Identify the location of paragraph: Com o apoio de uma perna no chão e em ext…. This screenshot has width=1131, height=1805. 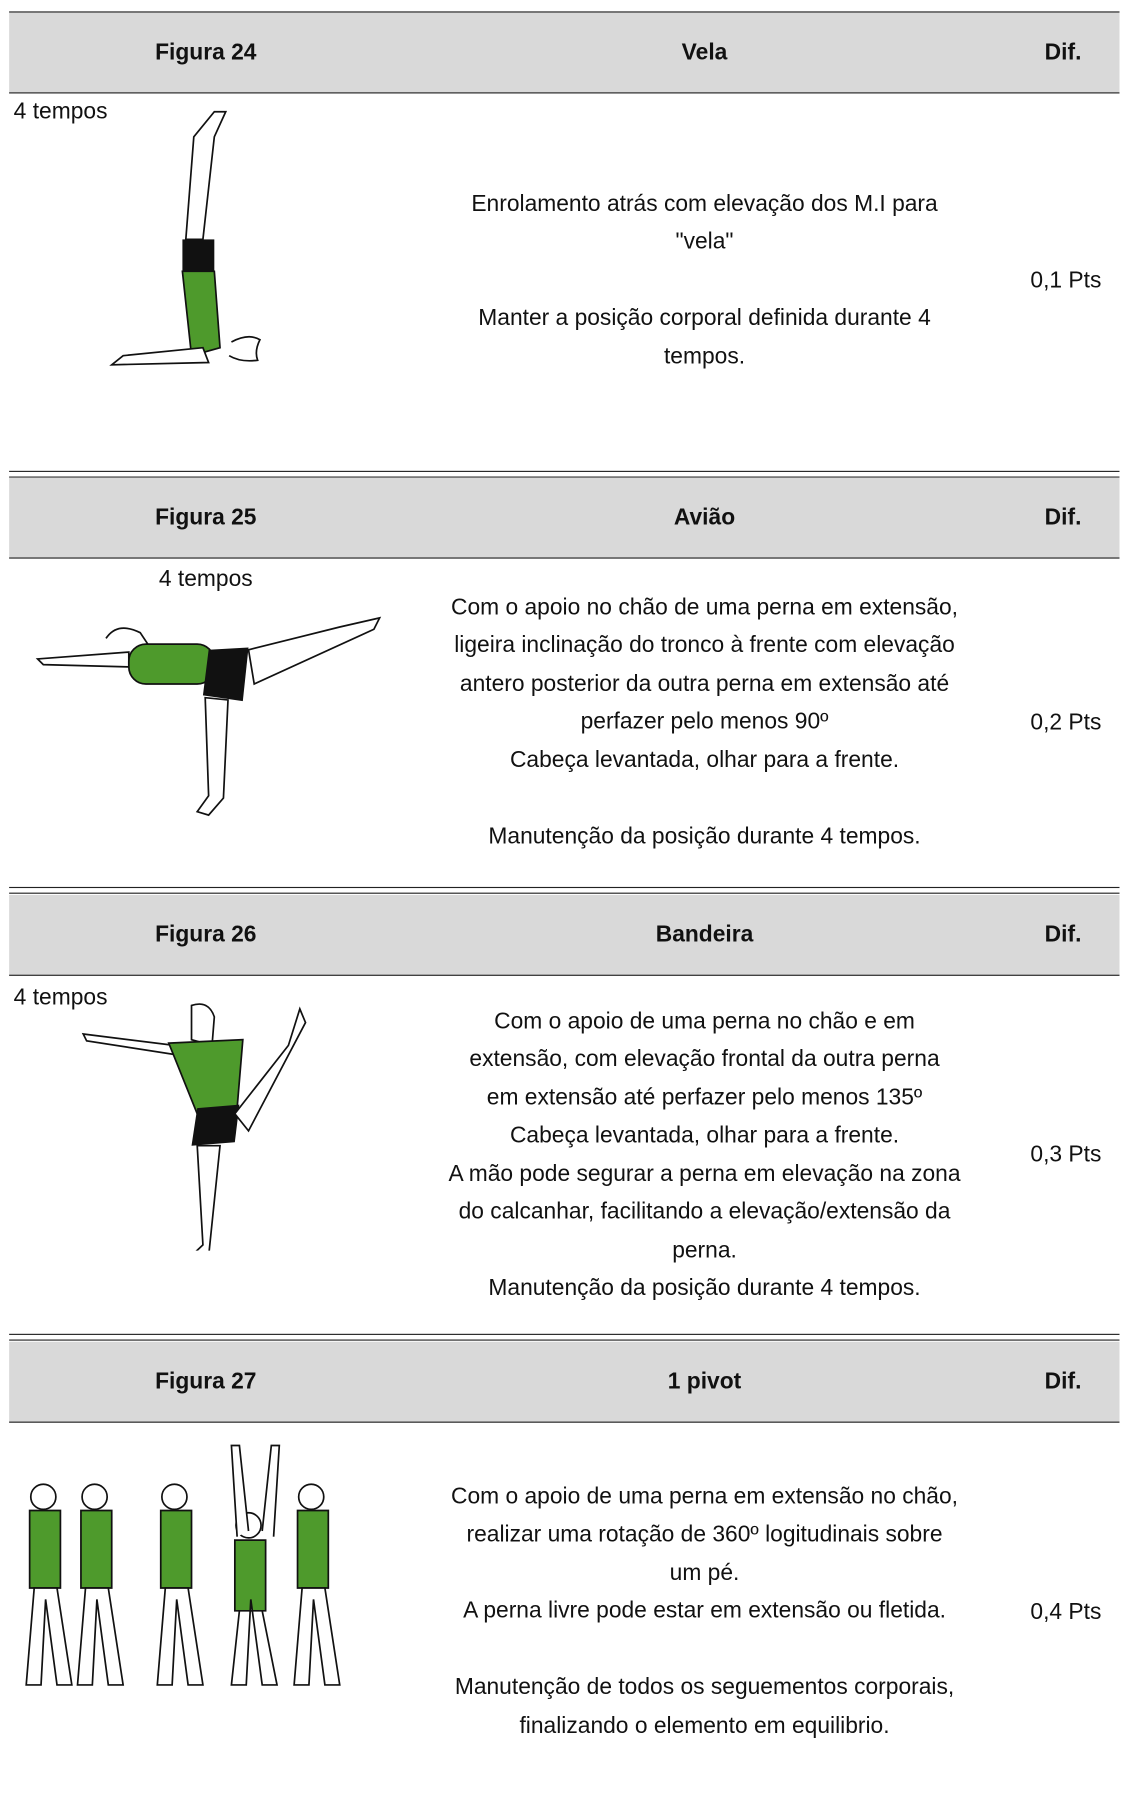
(705, 1156).